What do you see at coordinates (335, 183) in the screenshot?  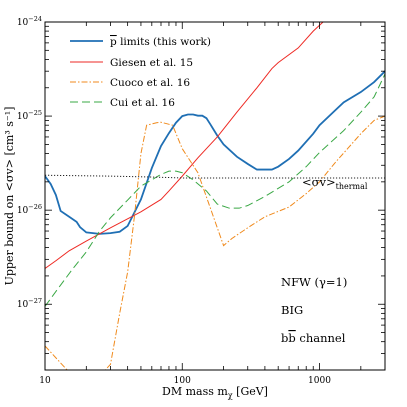 I see `thermal-label: <σv>thermal` at bounding box center [335, 183].